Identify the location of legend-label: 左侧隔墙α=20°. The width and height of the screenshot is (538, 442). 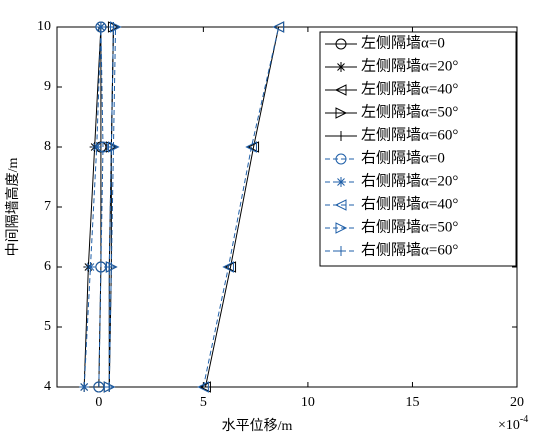
(409, 65).